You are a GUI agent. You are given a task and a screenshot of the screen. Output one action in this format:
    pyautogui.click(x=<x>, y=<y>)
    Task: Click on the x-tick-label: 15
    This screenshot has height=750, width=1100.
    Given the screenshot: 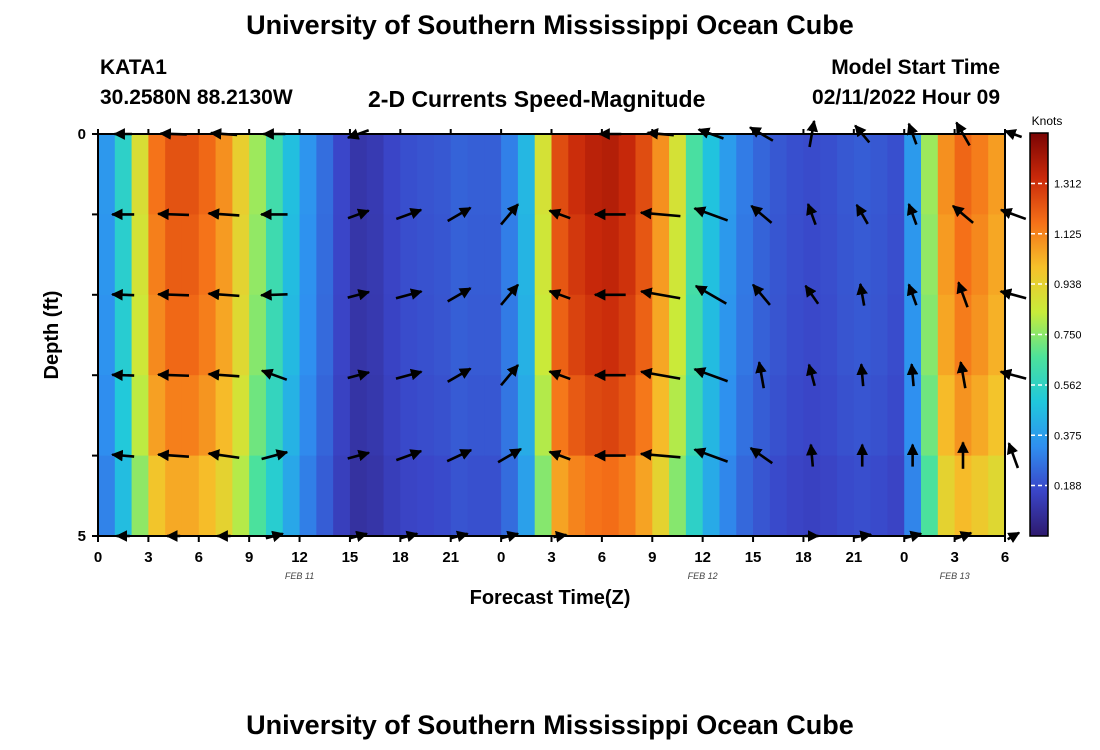 What is the action you would take?
    pyautogui.click(x=753, y=557)
    